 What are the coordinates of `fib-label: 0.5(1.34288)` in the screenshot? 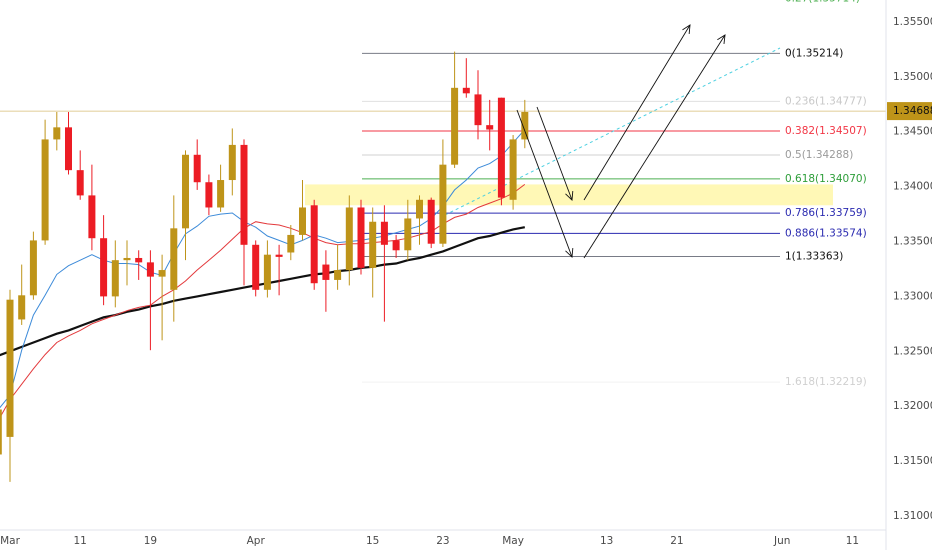 It's located at (819, 155).